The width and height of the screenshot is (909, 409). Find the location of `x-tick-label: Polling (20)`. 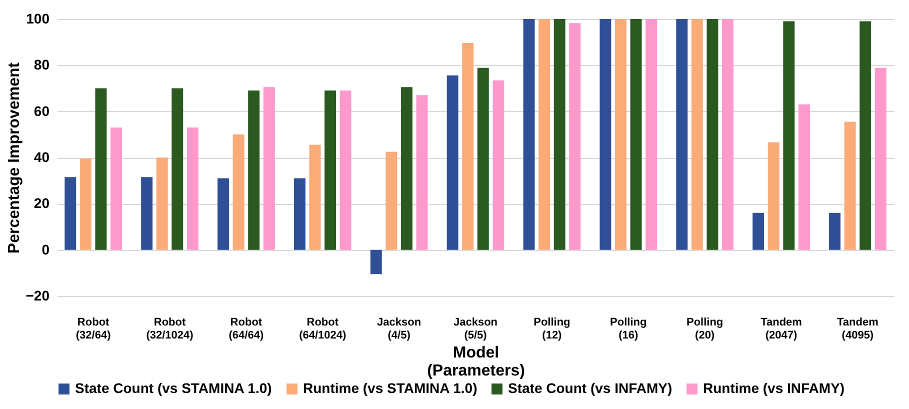

x-tick-label: Polling (20) is located at coordinates (705, 329).